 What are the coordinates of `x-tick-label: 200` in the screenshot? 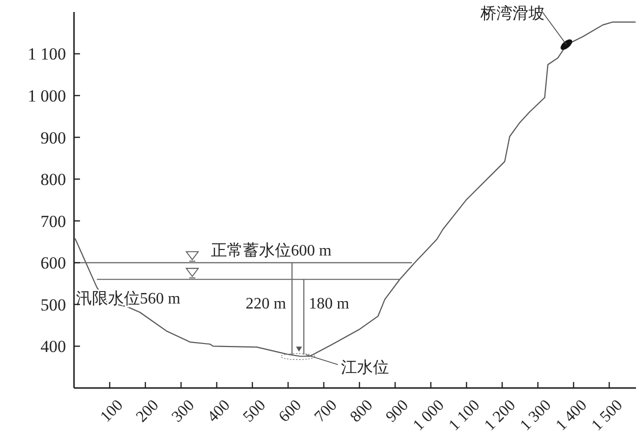 It's located at (147, 411).